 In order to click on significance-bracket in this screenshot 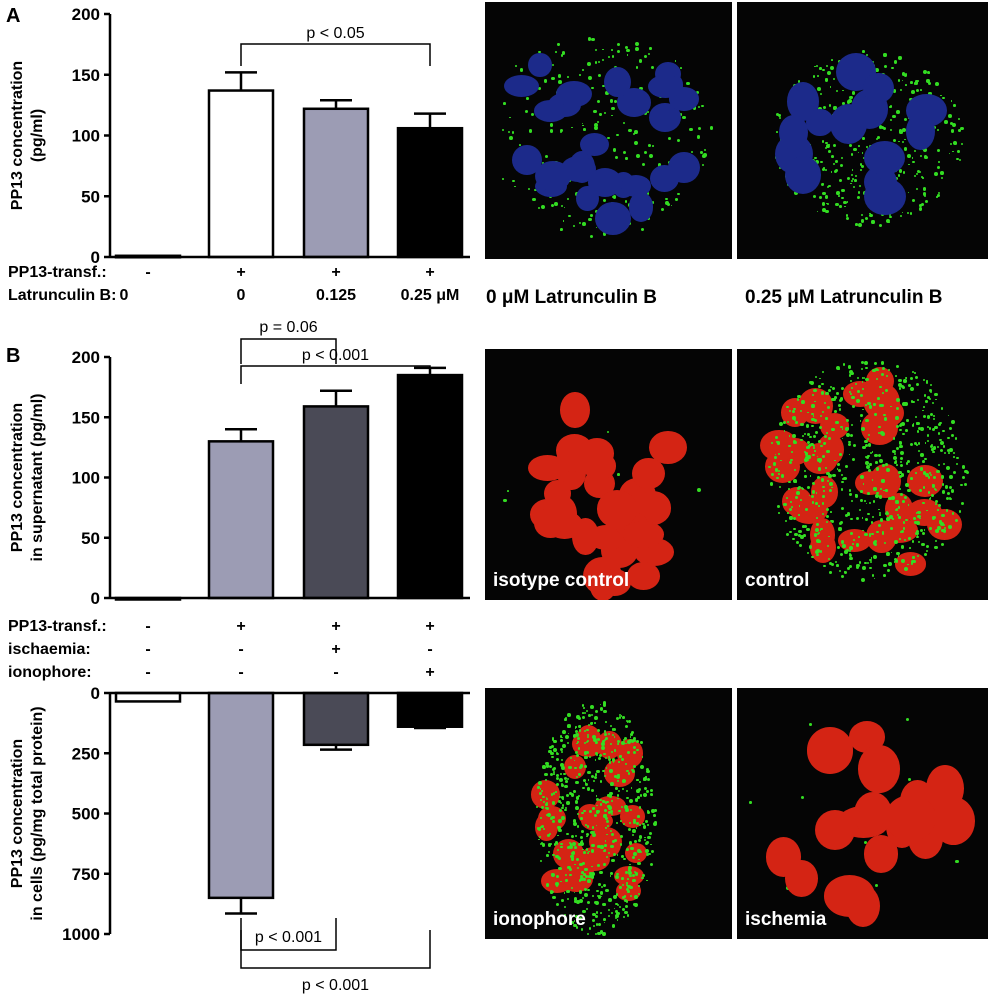, I will do `click(335, 949)`.